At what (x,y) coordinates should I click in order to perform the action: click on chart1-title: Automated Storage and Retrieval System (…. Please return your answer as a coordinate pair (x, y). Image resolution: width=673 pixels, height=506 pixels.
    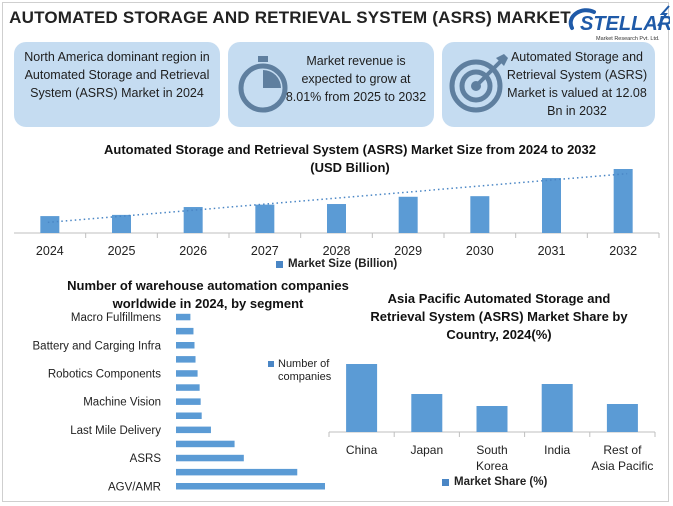
    Looking at the image, I should click on (350, 158).